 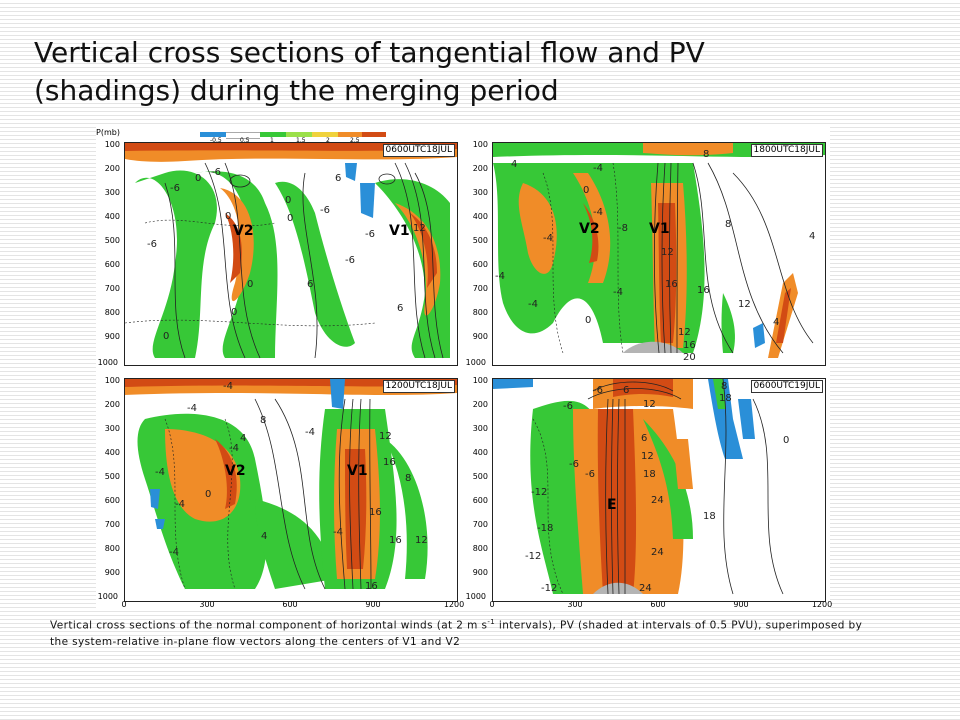 I want to click on title-line-2: (shadings) during the merging period, so click(x=296, y=90).